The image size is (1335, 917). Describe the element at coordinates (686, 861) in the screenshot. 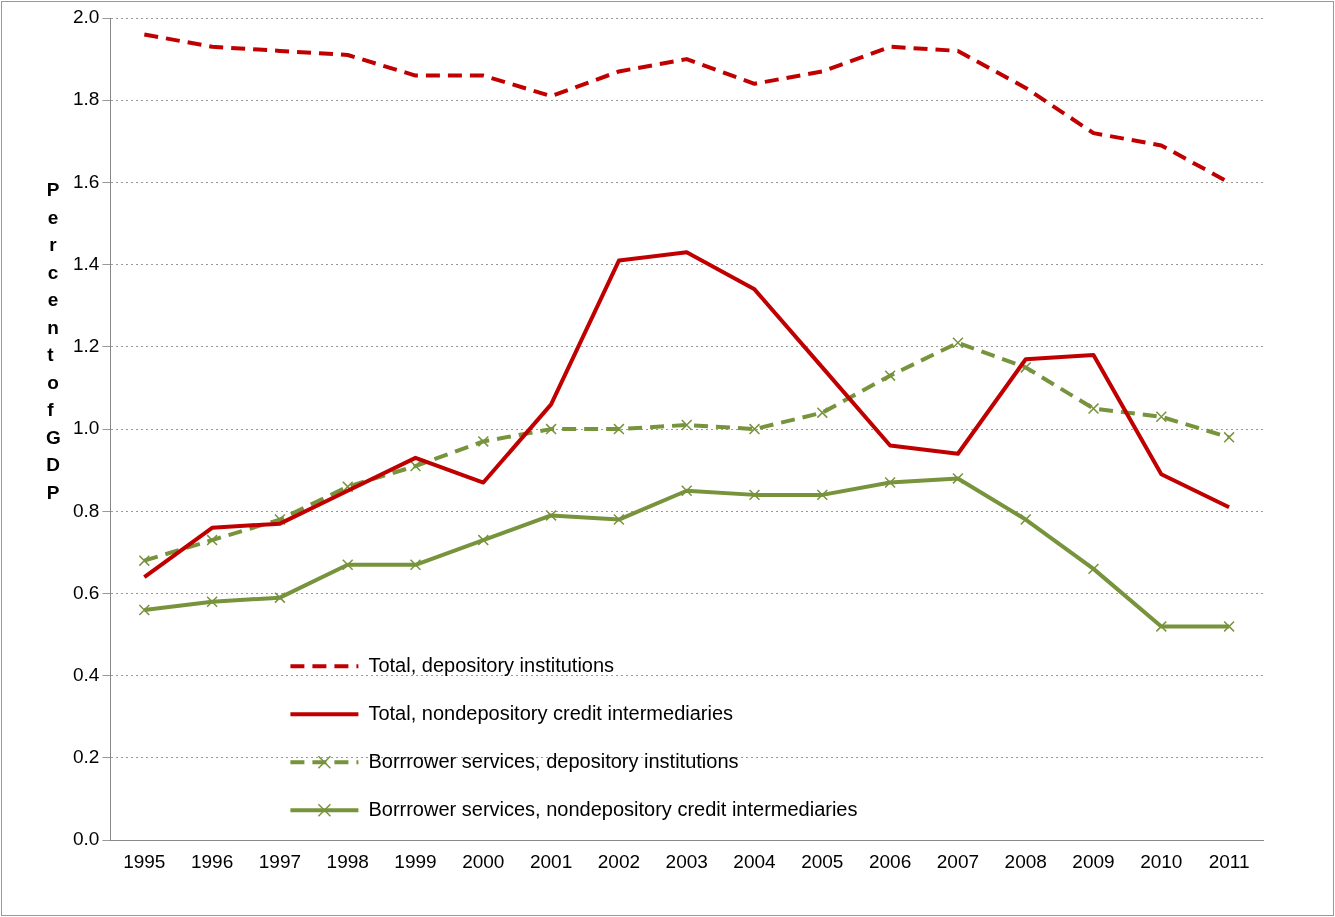

I see `x-tick-label: 2003` at that location.